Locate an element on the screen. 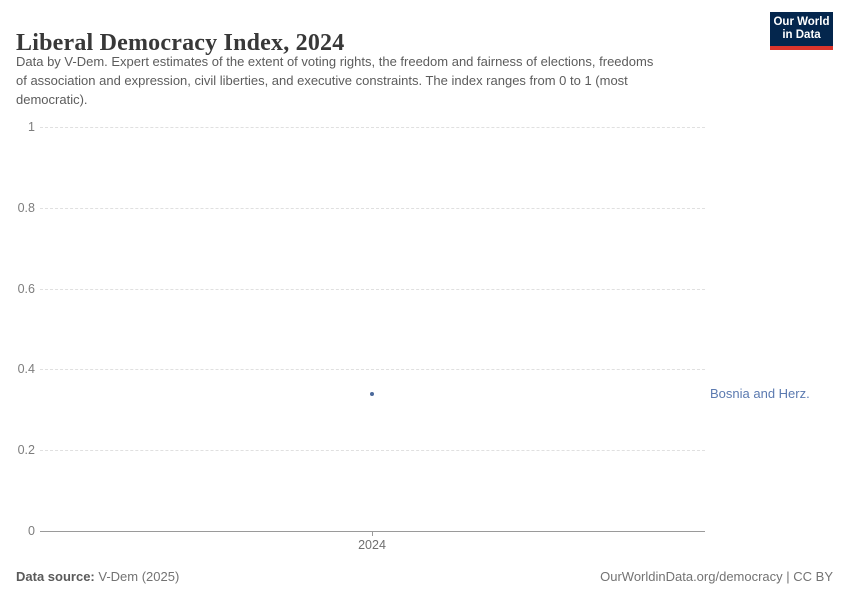  subtitle-line-3: democratic). is located at coordinates (52, 99).